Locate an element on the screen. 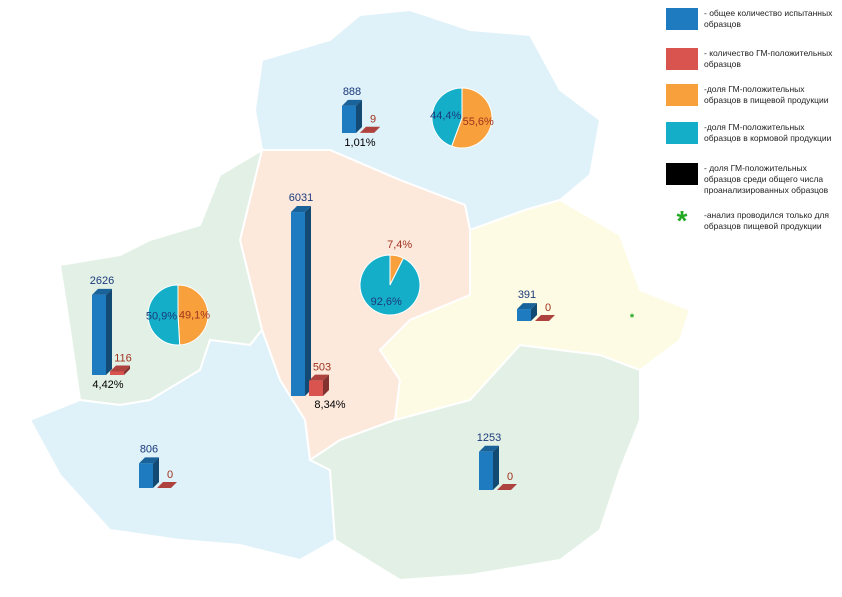  total-label: 888 is located at coordinates (352, 92).